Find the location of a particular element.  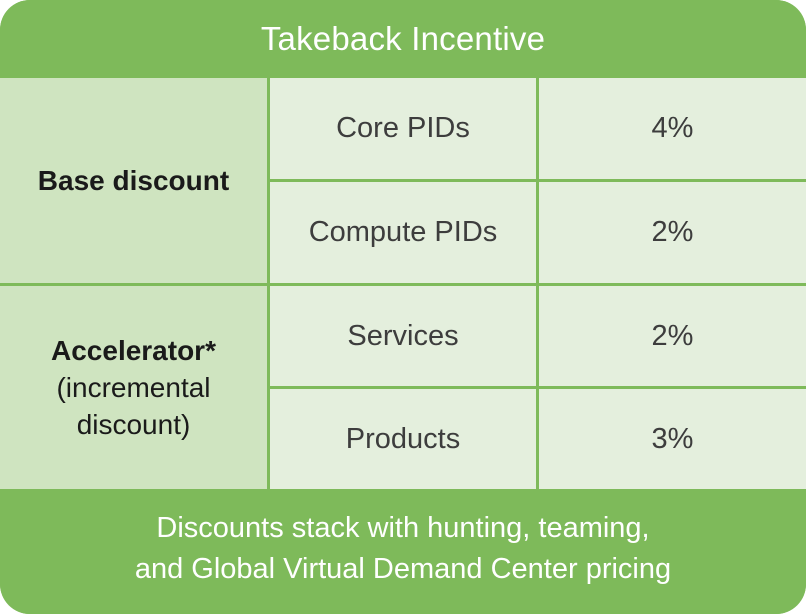

footer-line-1: Discounts stack with hunting, teaming, is located at coordinates (403, 527).